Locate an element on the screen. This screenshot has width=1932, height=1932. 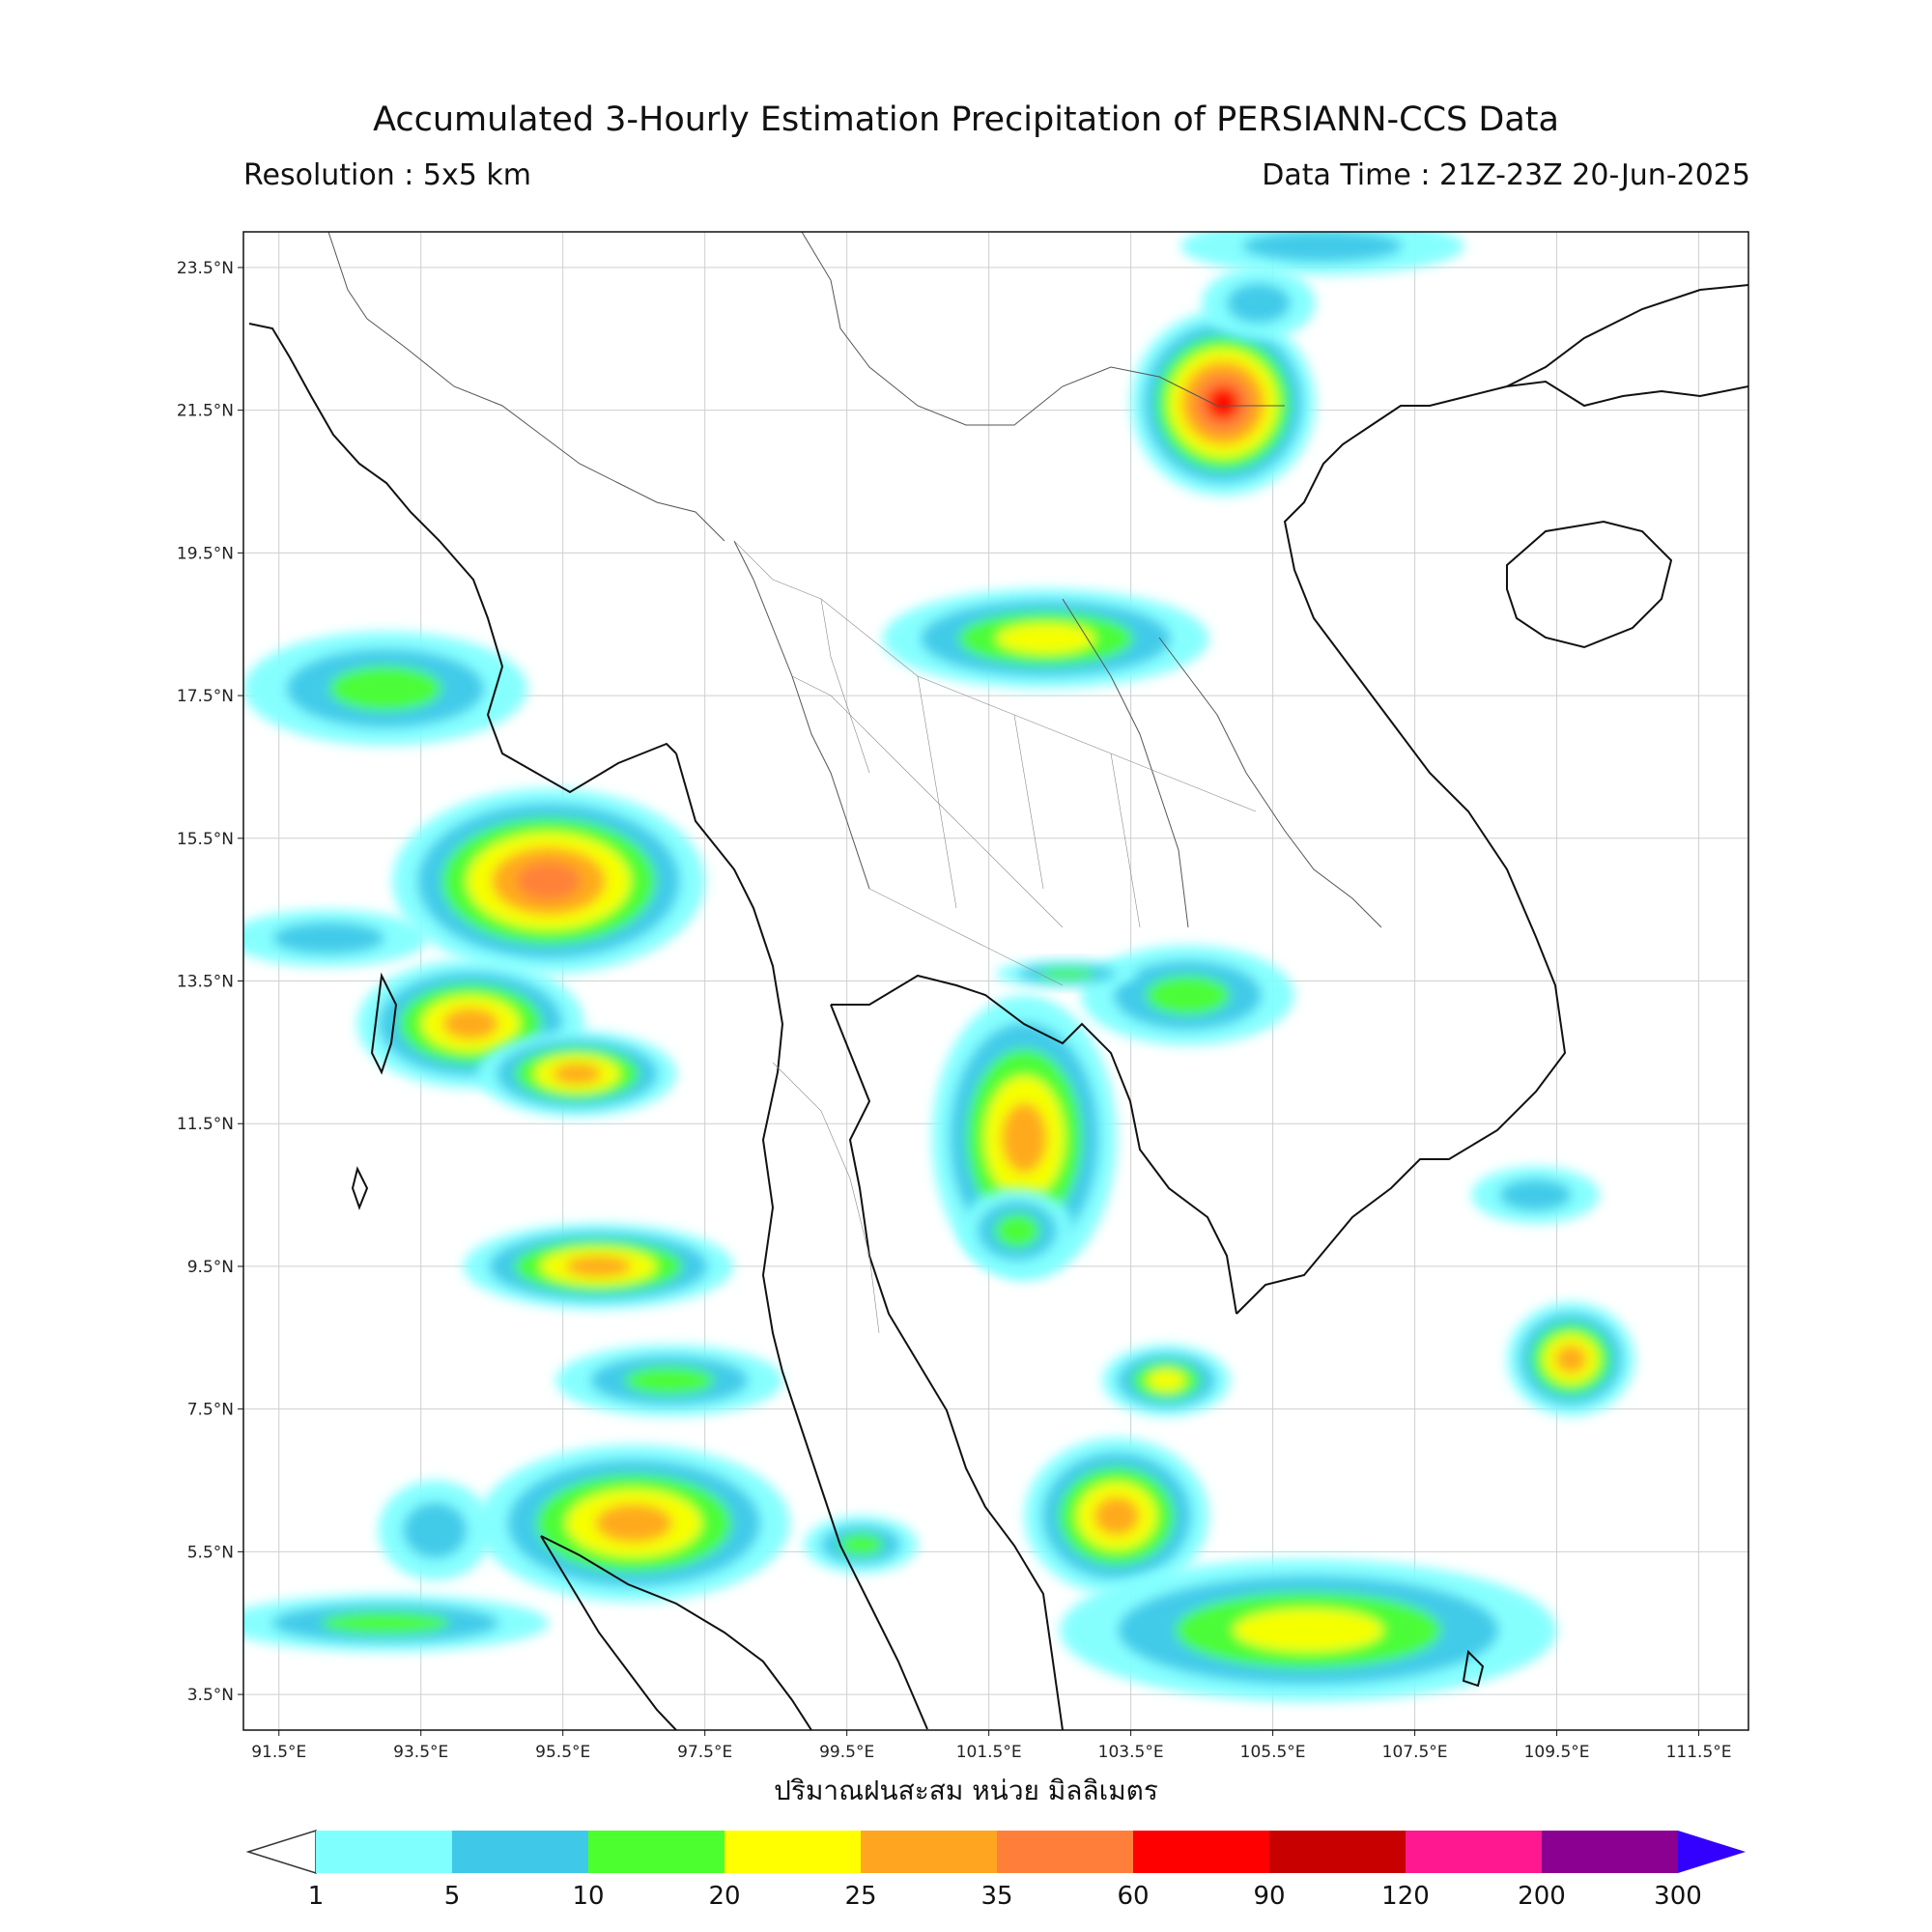
lat-tick-label: 13.5°N is located at coordinates (205, 982).